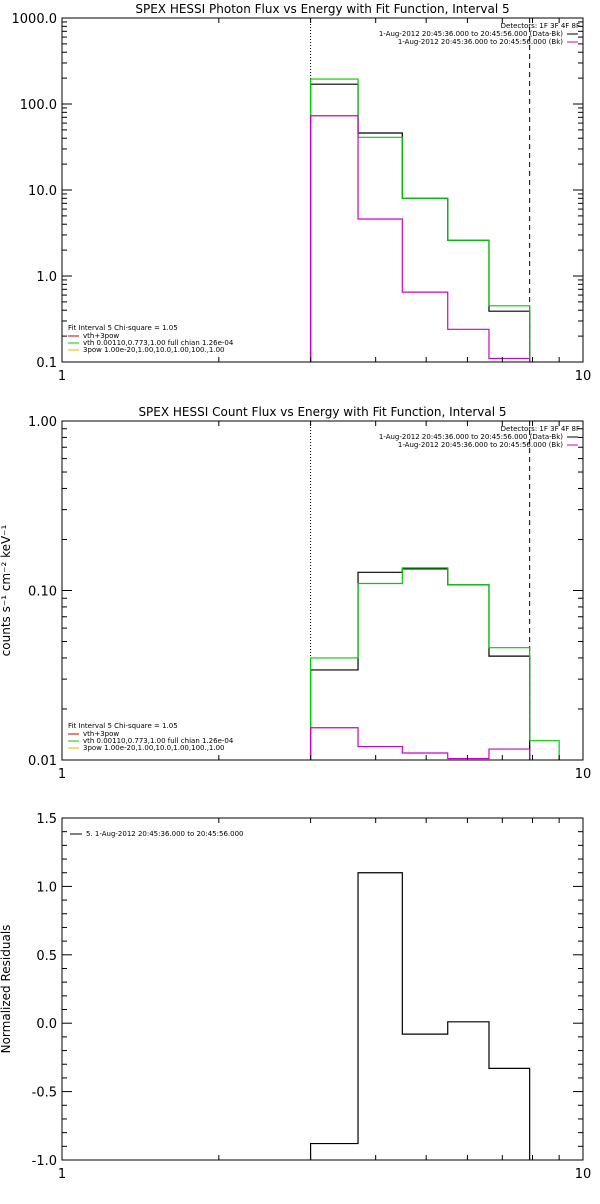 This screenshot has width=600, height=1204. I want to click on panel-1-legend-entry: vth+3pow, so click(101, 336).